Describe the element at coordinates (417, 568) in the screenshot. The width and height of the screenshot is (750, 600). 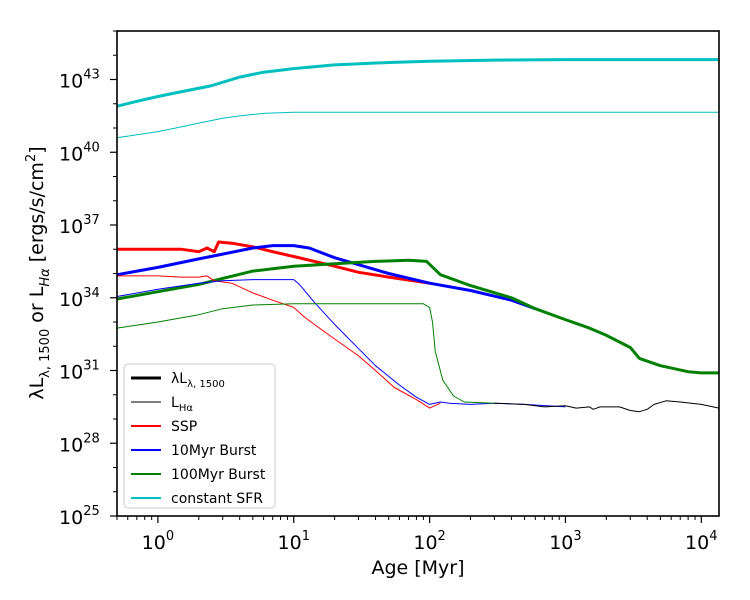
I see `x-axis-label: Age [Myr]` at that location.